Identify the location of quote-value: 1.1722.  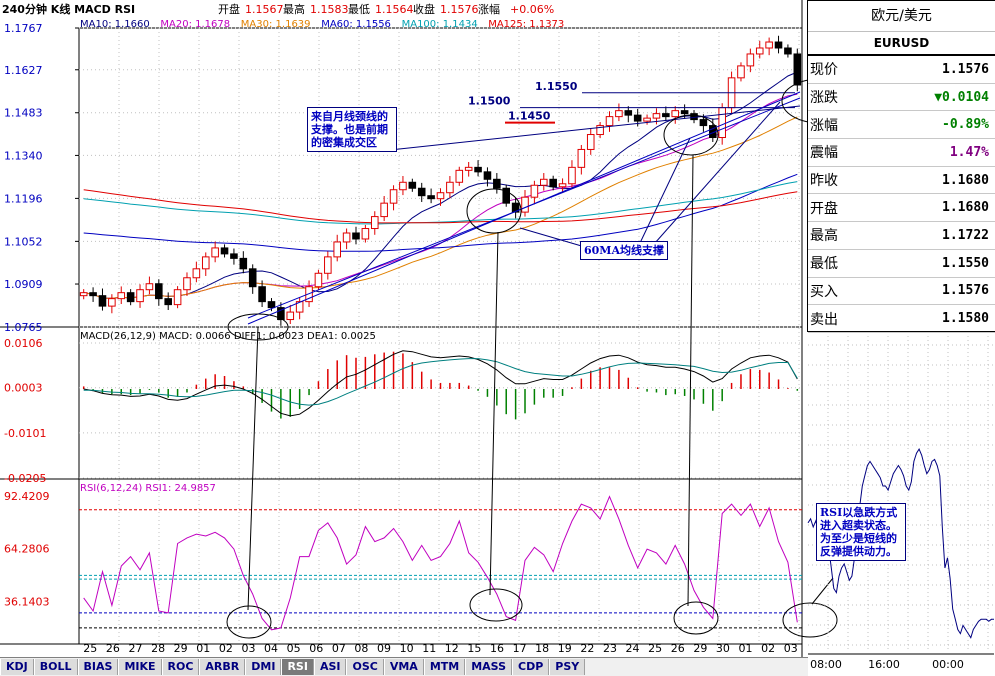
(965, 235).